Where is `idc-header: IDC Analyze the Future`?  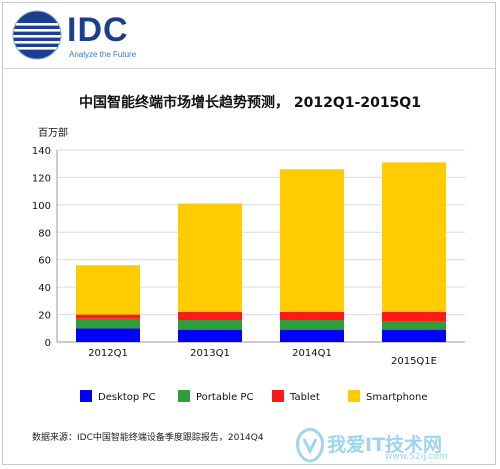 idc-header: IDC Analyze the Future is located at coordinates (249, 35).